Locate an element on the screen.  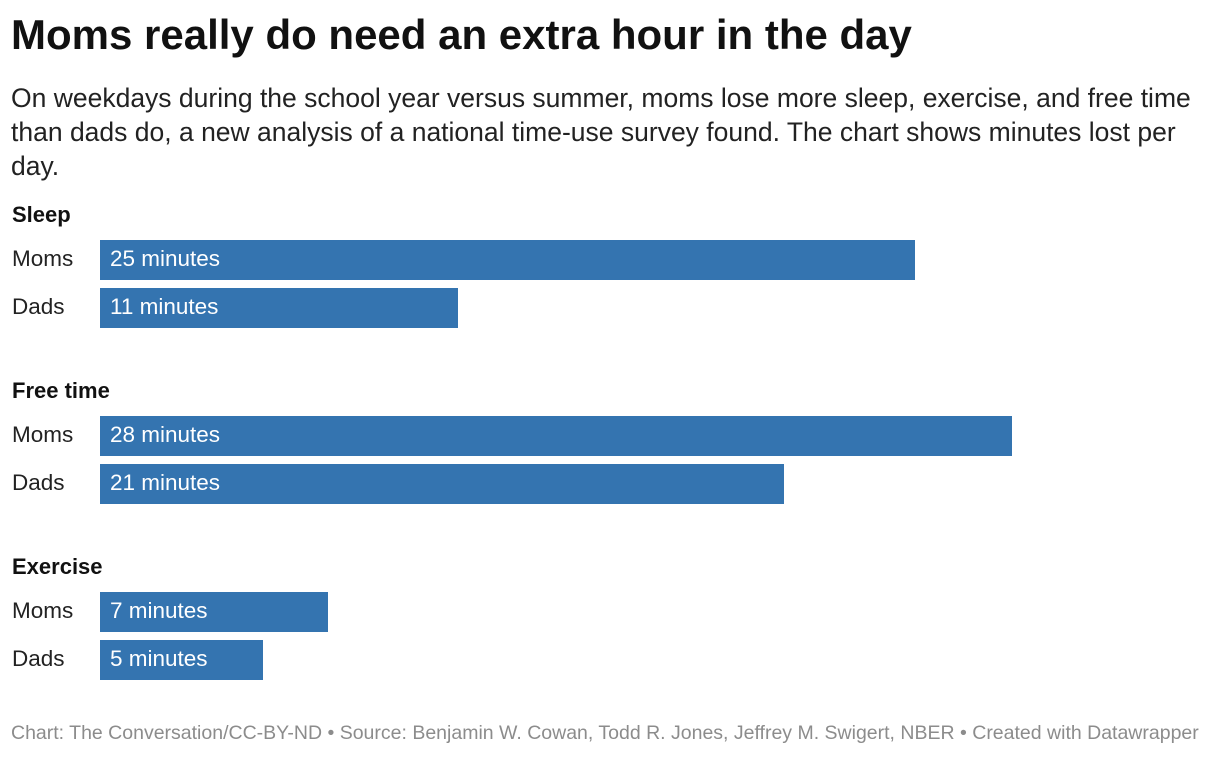
bar-value-label-sleep-moms: 25 minutes is located at coordinates (165, 258).